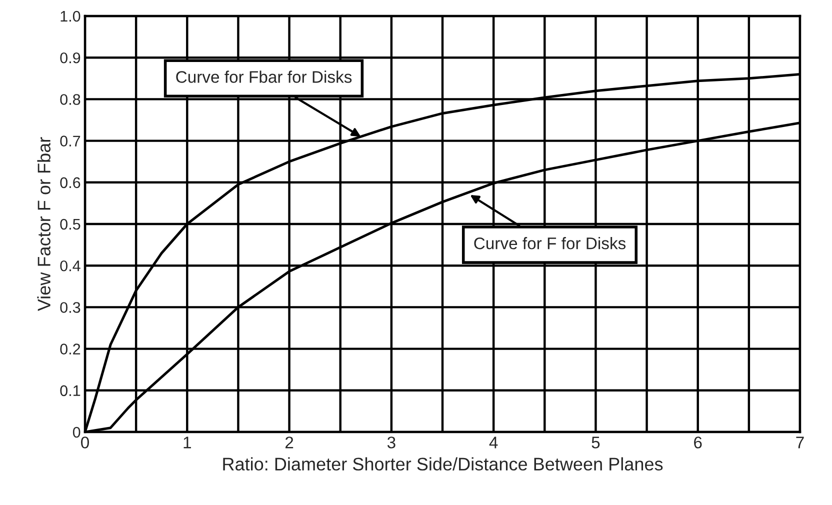 This screenshot has height=505, width=832. I want to click on x-tick-label: 5, so click(596, 442).